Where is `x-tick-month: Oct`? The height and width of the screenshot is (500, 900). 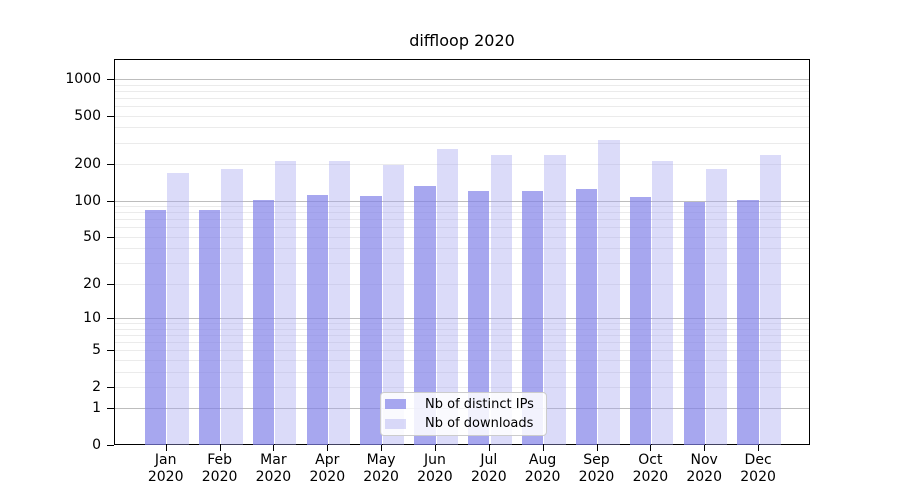 x-tick-month: Oct is located at coordinates (650, 460).